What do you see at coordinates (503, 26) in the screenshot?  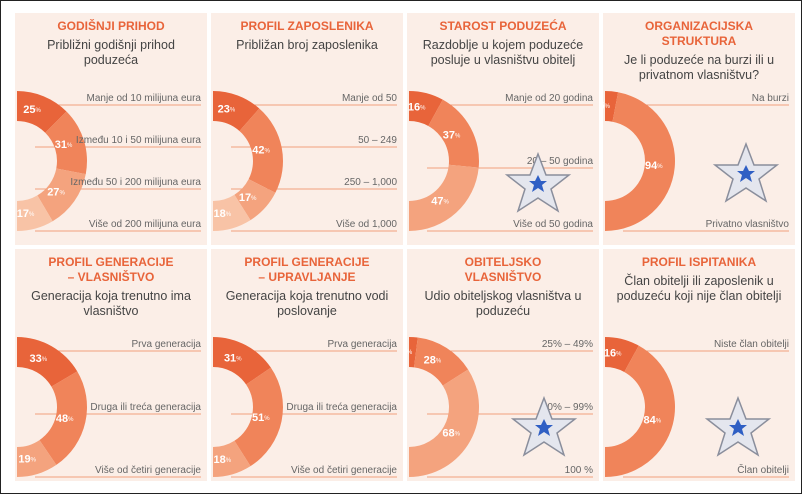 I see `panel-title: STAROST PODUZEĆA` at bounding box center [503, 26].